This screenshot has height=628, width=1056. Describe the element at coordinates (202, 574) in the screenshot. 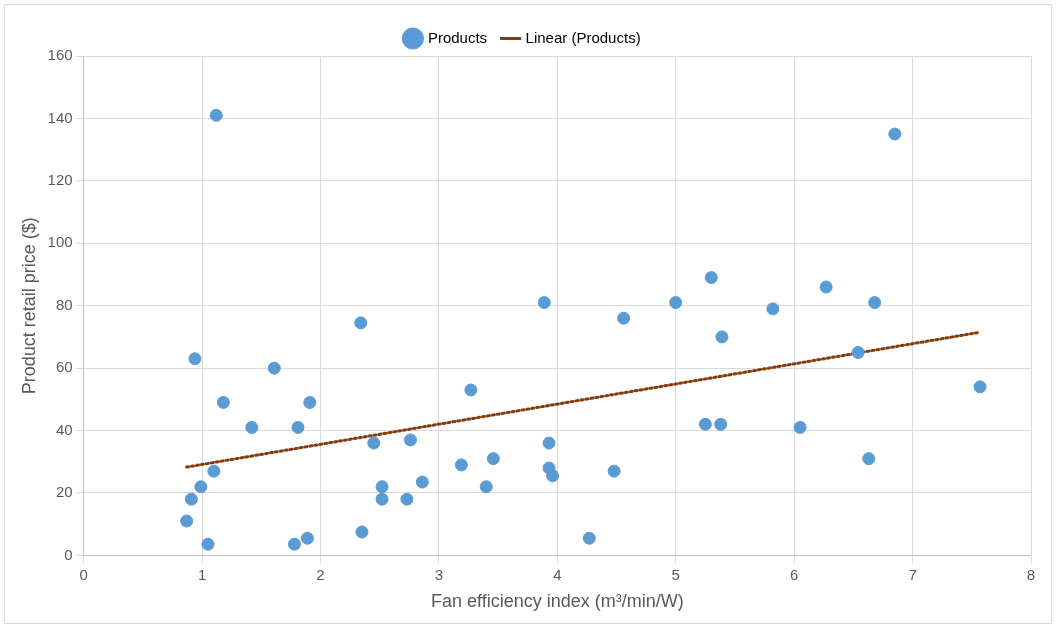

I see `x-tick-label: 1` at that location.